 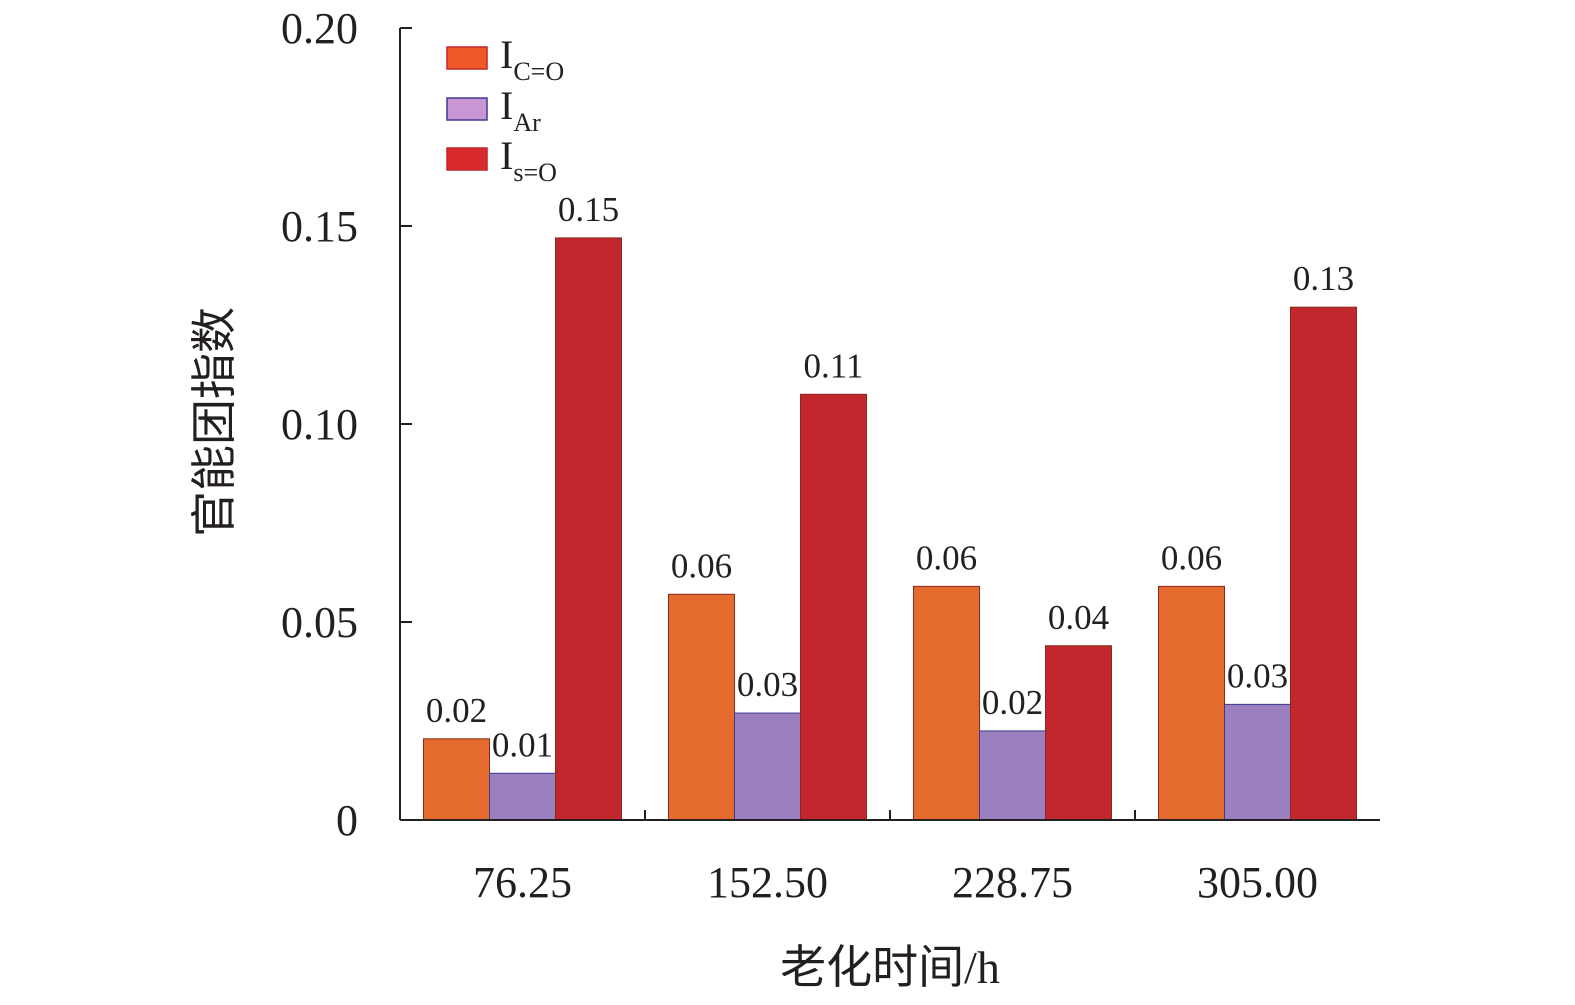 I want to click on x-tick-label: 228.75, so click(x=1012, y=882).